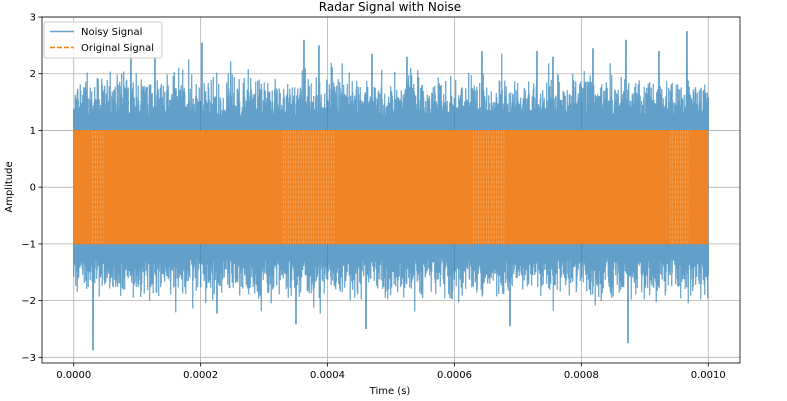  What do you see at coordinates (708, 375) in the screenshot?
I see `x-tick-label: 0.0010` at bounding box center [708, 375].